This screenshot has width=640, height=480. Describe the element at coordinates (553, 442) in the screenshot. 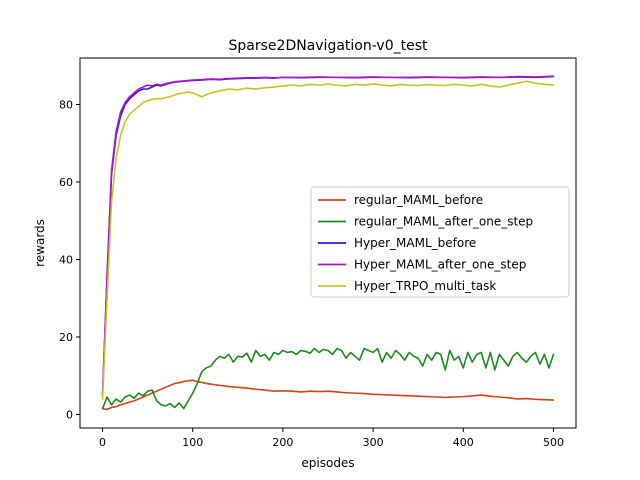

I see `x-tick-label: 500` at that location.